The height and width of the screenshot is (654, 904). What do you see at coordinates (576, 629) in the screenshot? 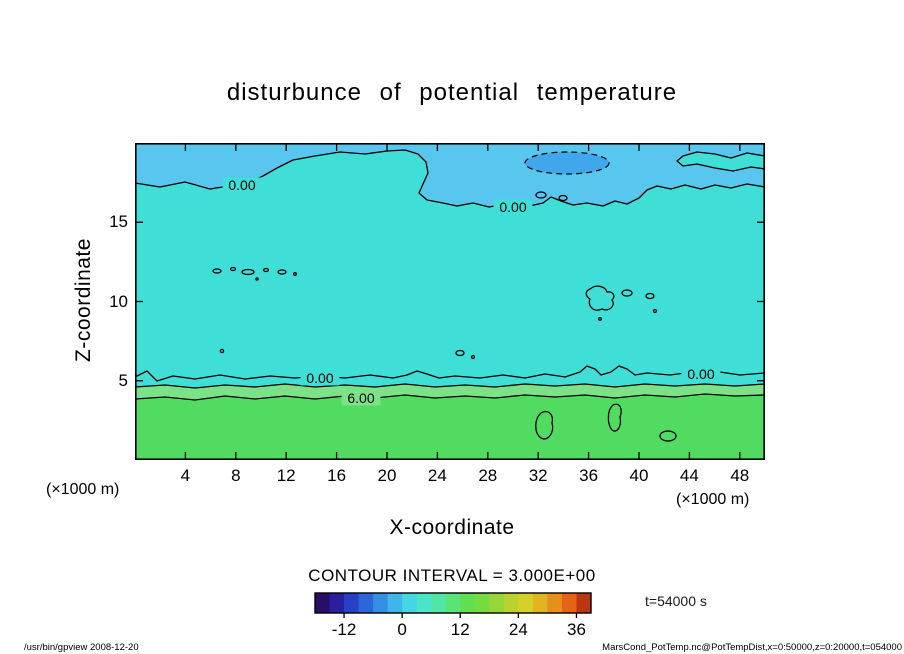
I see `colorbar-tick-label: 36` at bounding box center [576, 629].